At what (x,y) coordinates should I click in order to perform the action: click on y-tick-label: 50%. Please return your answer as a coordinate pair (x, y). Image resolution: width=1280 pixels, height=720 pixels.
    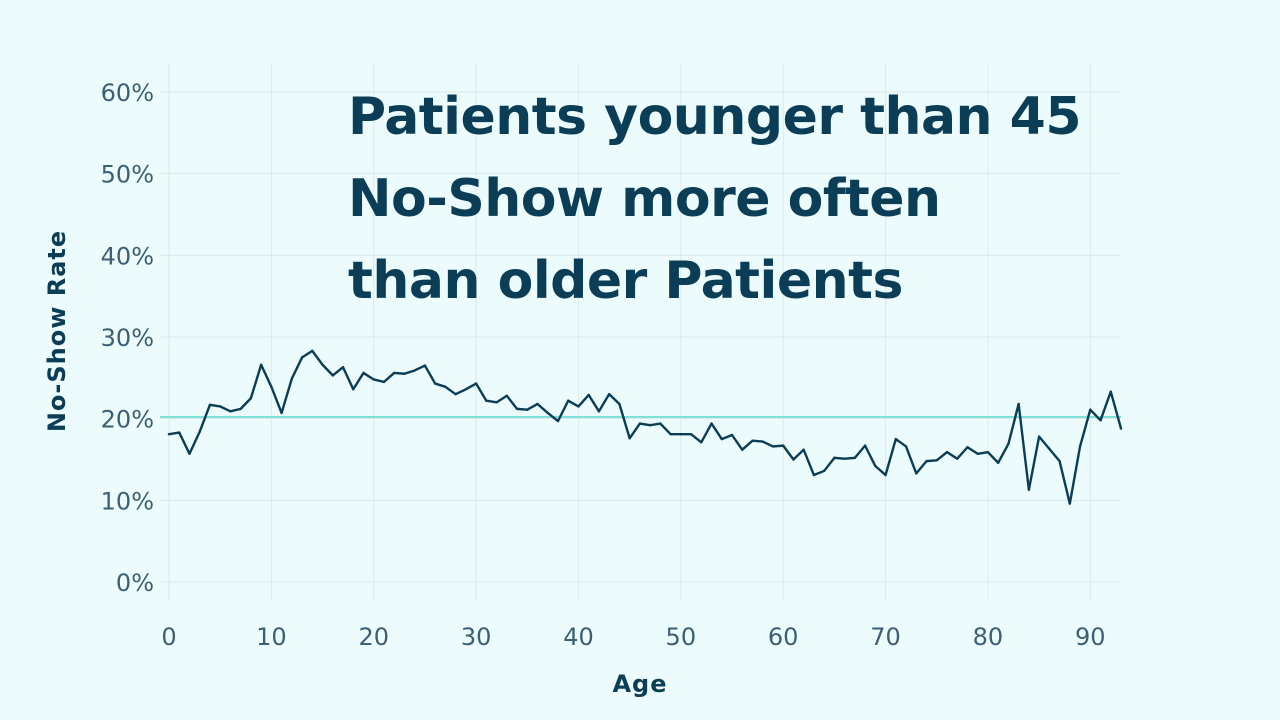
    Looking at the image, I should click on (127, 175).